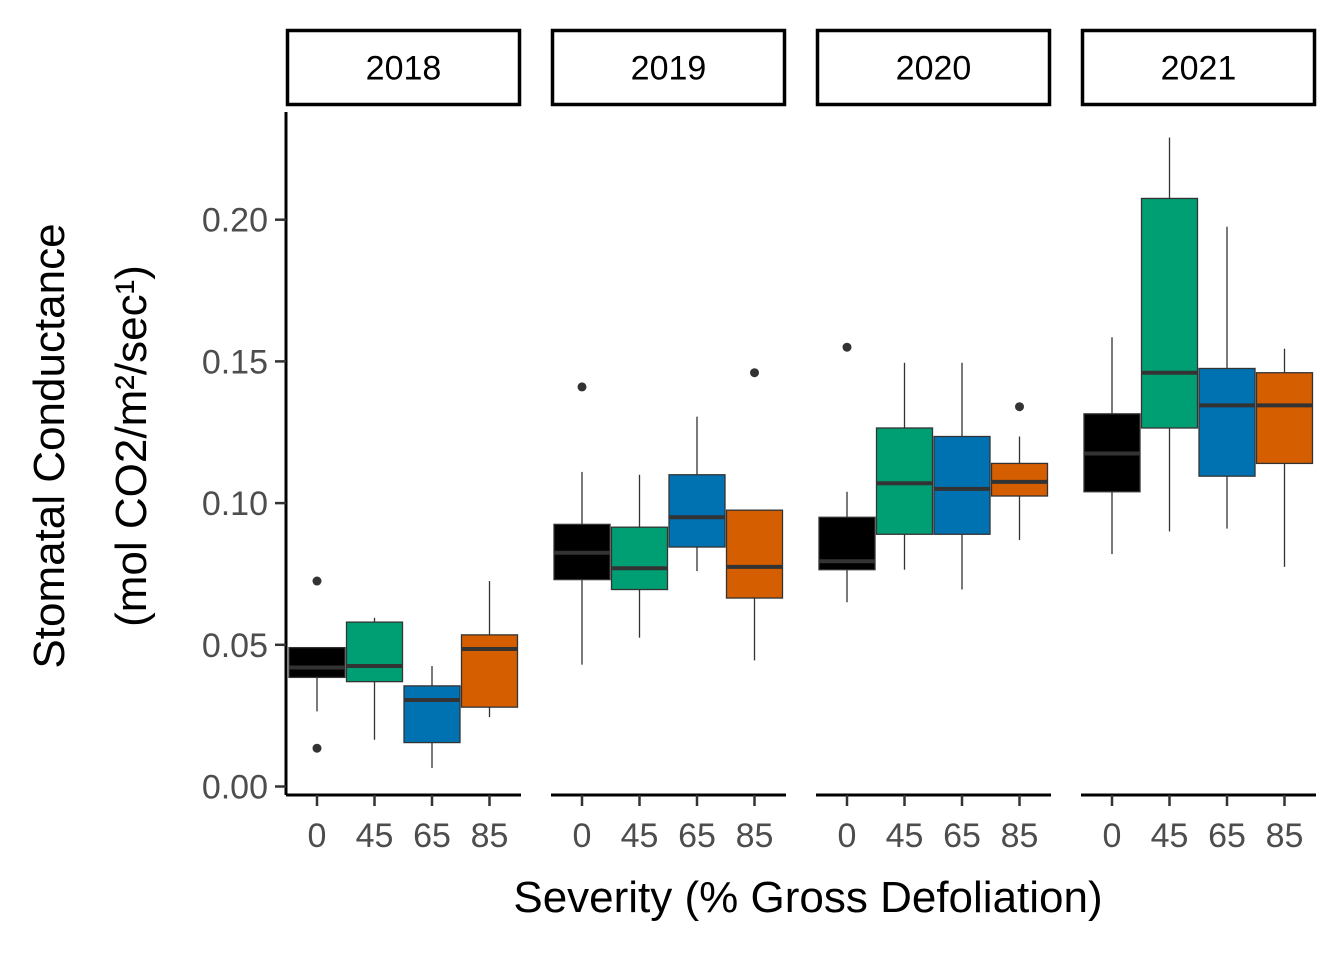 The image size is (1344, 960). Describe the element at coordinates (90, 445) in the screenshot. I see `y-axis-title: Stomatal Conductance (mol CO2/m²/sec¹)` at that location.